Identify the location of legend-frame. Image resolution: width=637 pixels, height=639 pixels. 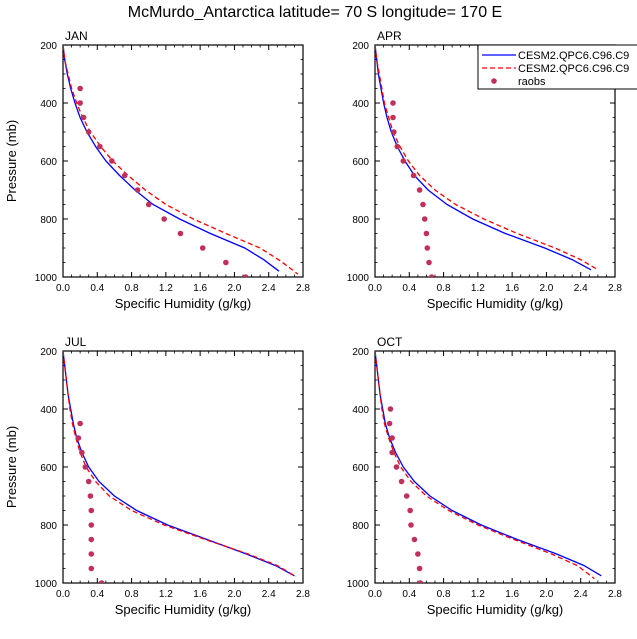
(557, 67).